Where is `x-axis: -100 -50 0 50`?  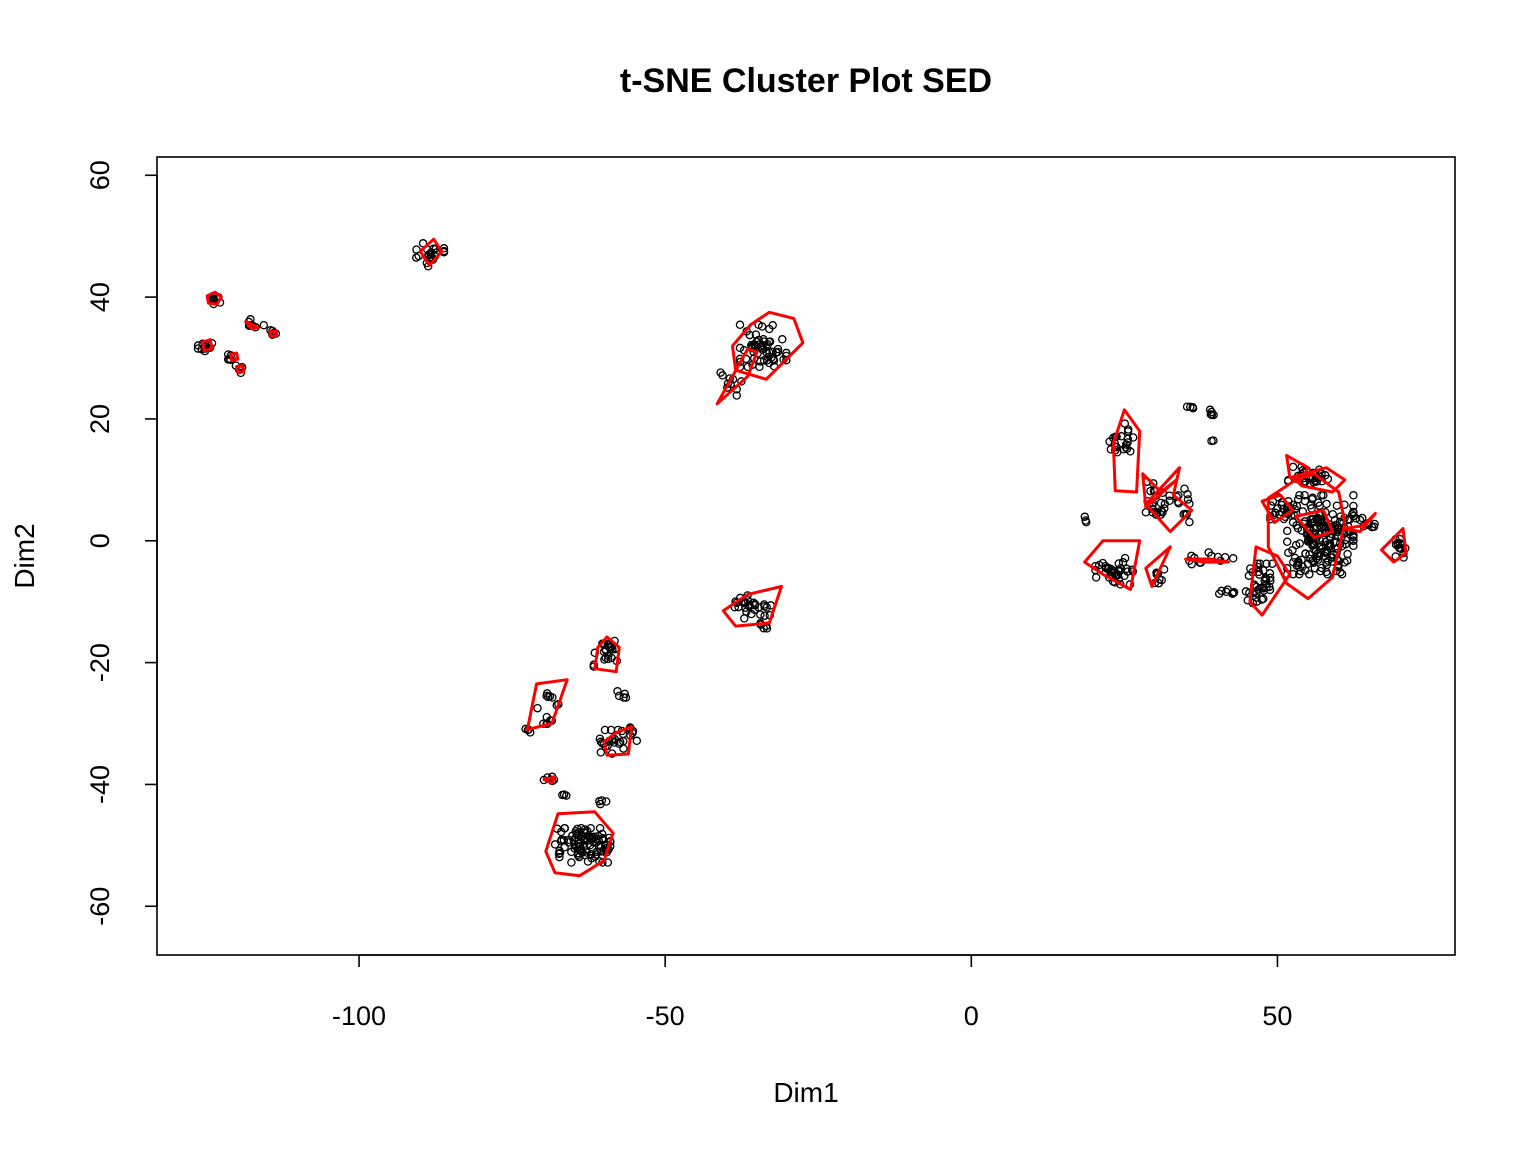 x-axis: -100 -50 0 50 is located at coordinates (812, 992).